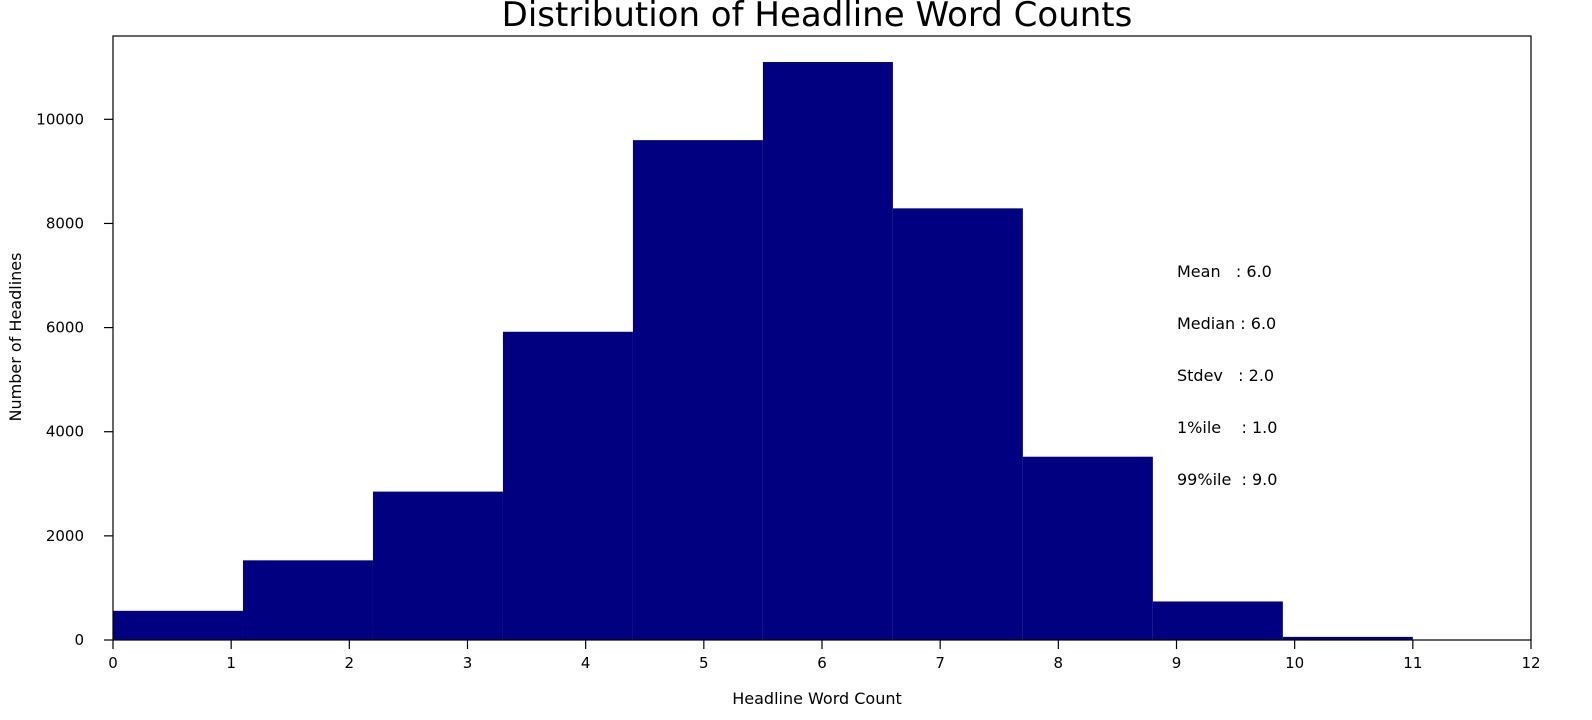 The image size is (1592, 720). Describe the element at coordinates (60, 119) in the screenshot. I see `y-tick-label: 10000` at that location.